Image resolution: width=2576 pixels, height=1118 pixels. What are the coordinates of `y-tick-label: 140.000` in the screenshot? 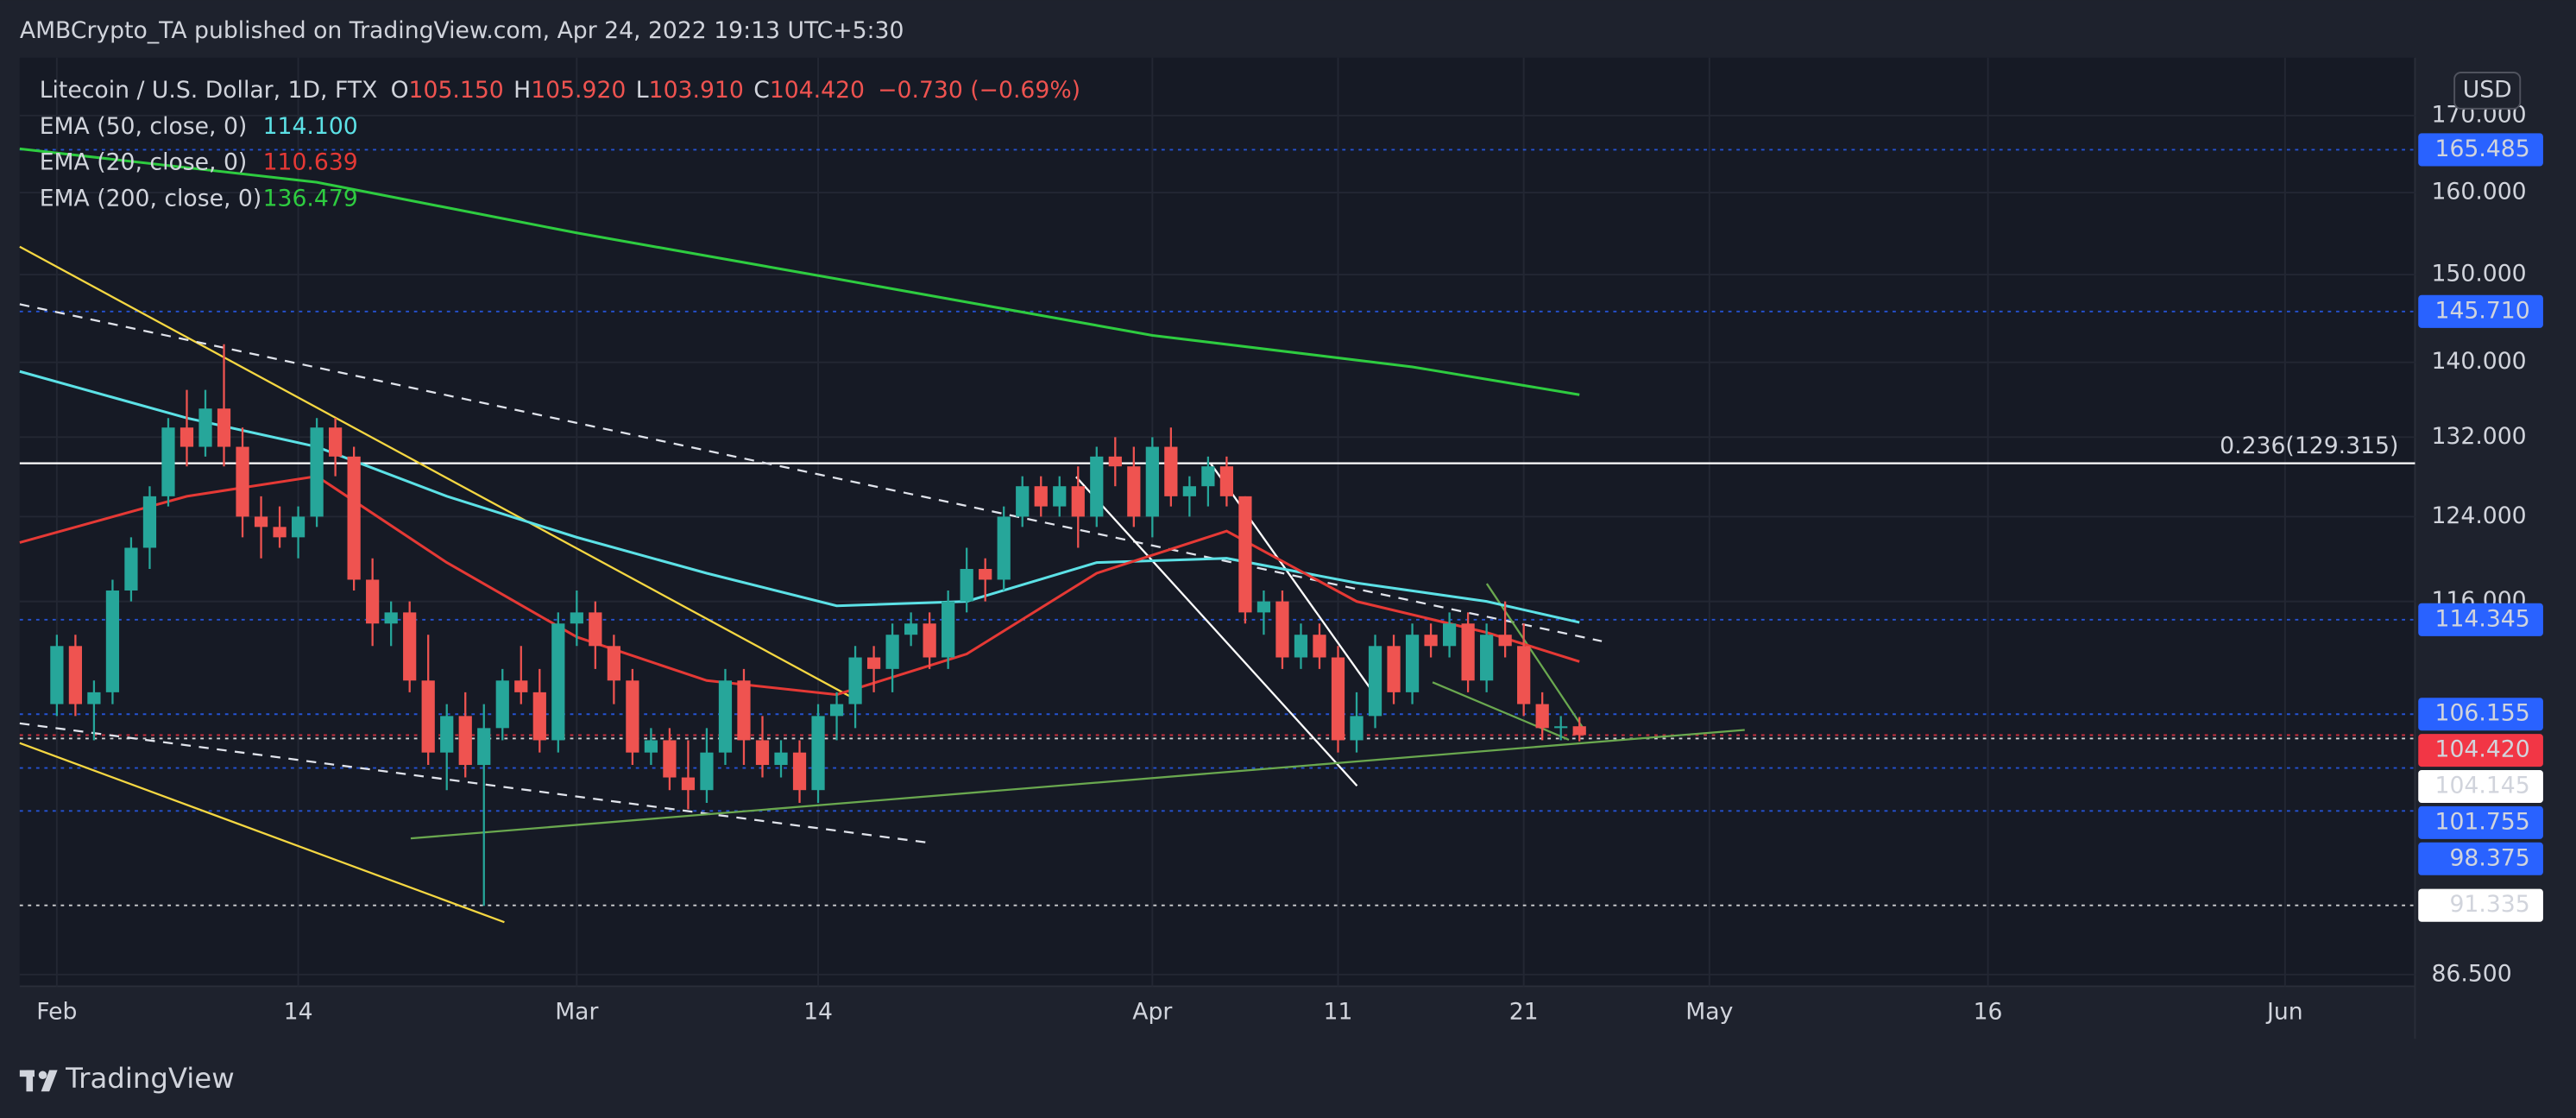 It's located at (2478, 361).